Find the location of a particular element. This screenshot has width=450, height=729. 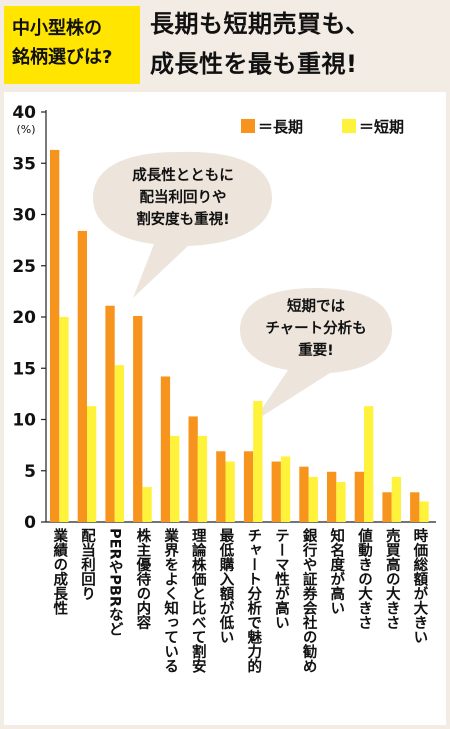

y-axis-unit: (%) is located at coordinates (25, 129).